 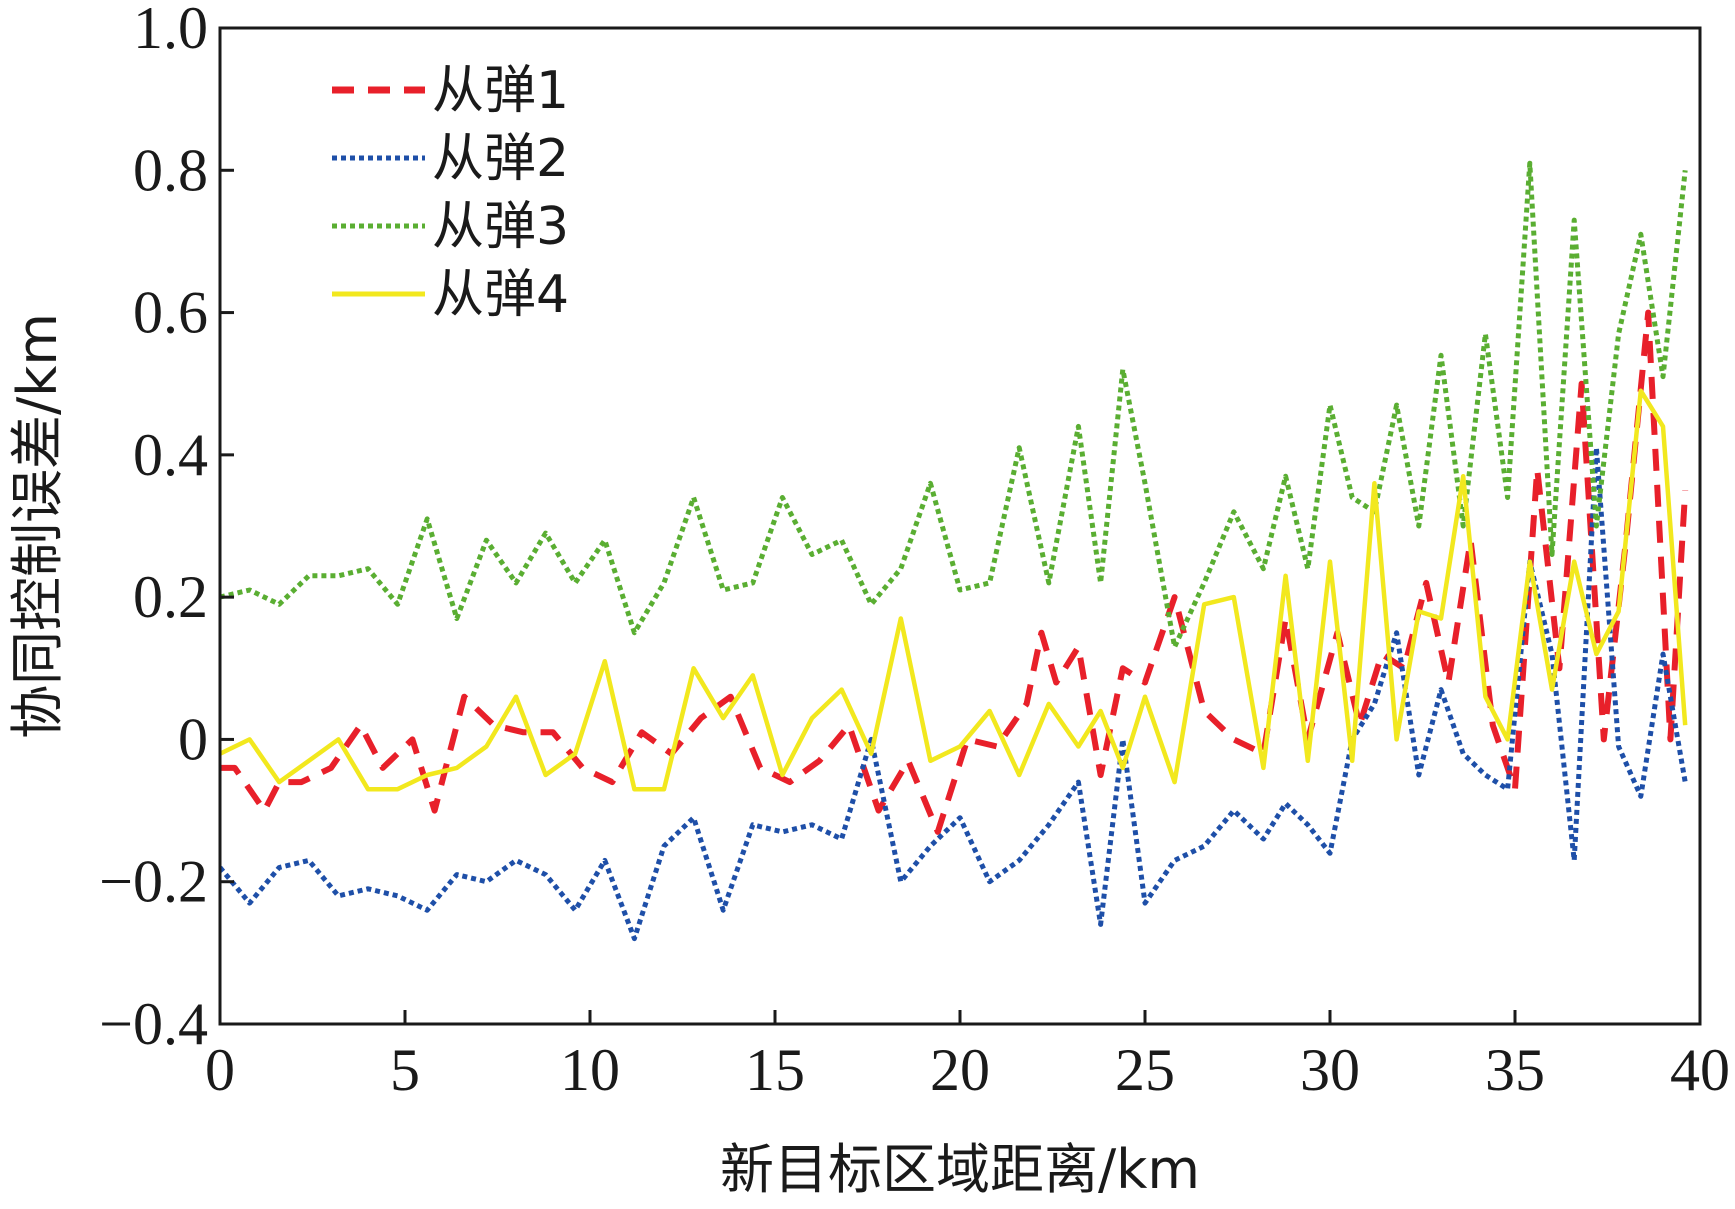 What do you see at coordinates (450, 193) in the screenshot?
I see `legend: 从弹1 从弹2 从弹3 从弹4` at bounding box center [450, 193].